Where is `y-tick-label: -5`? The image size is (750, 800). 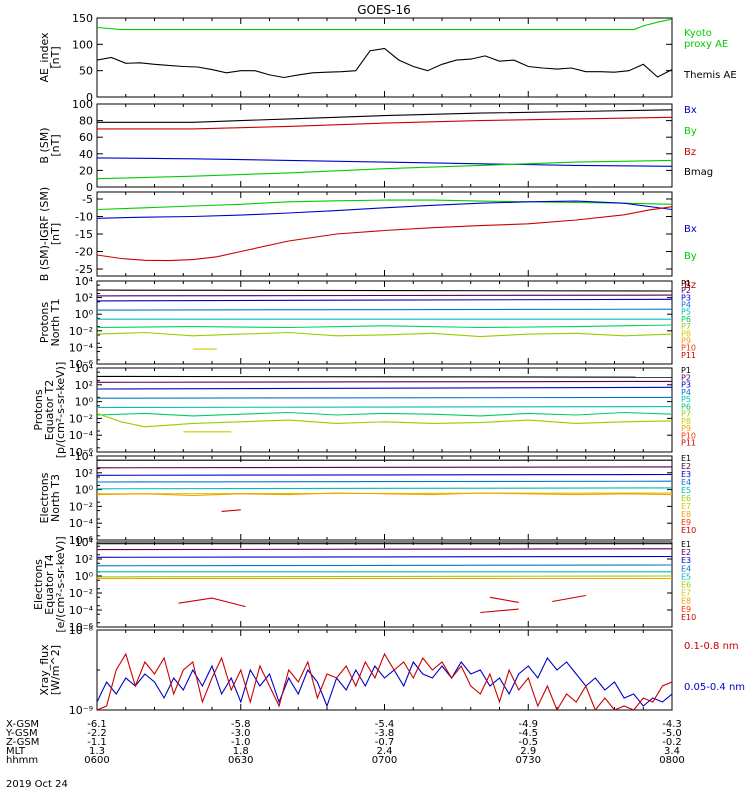
y-tick-label: -5 is located at coordinates (87, 199).